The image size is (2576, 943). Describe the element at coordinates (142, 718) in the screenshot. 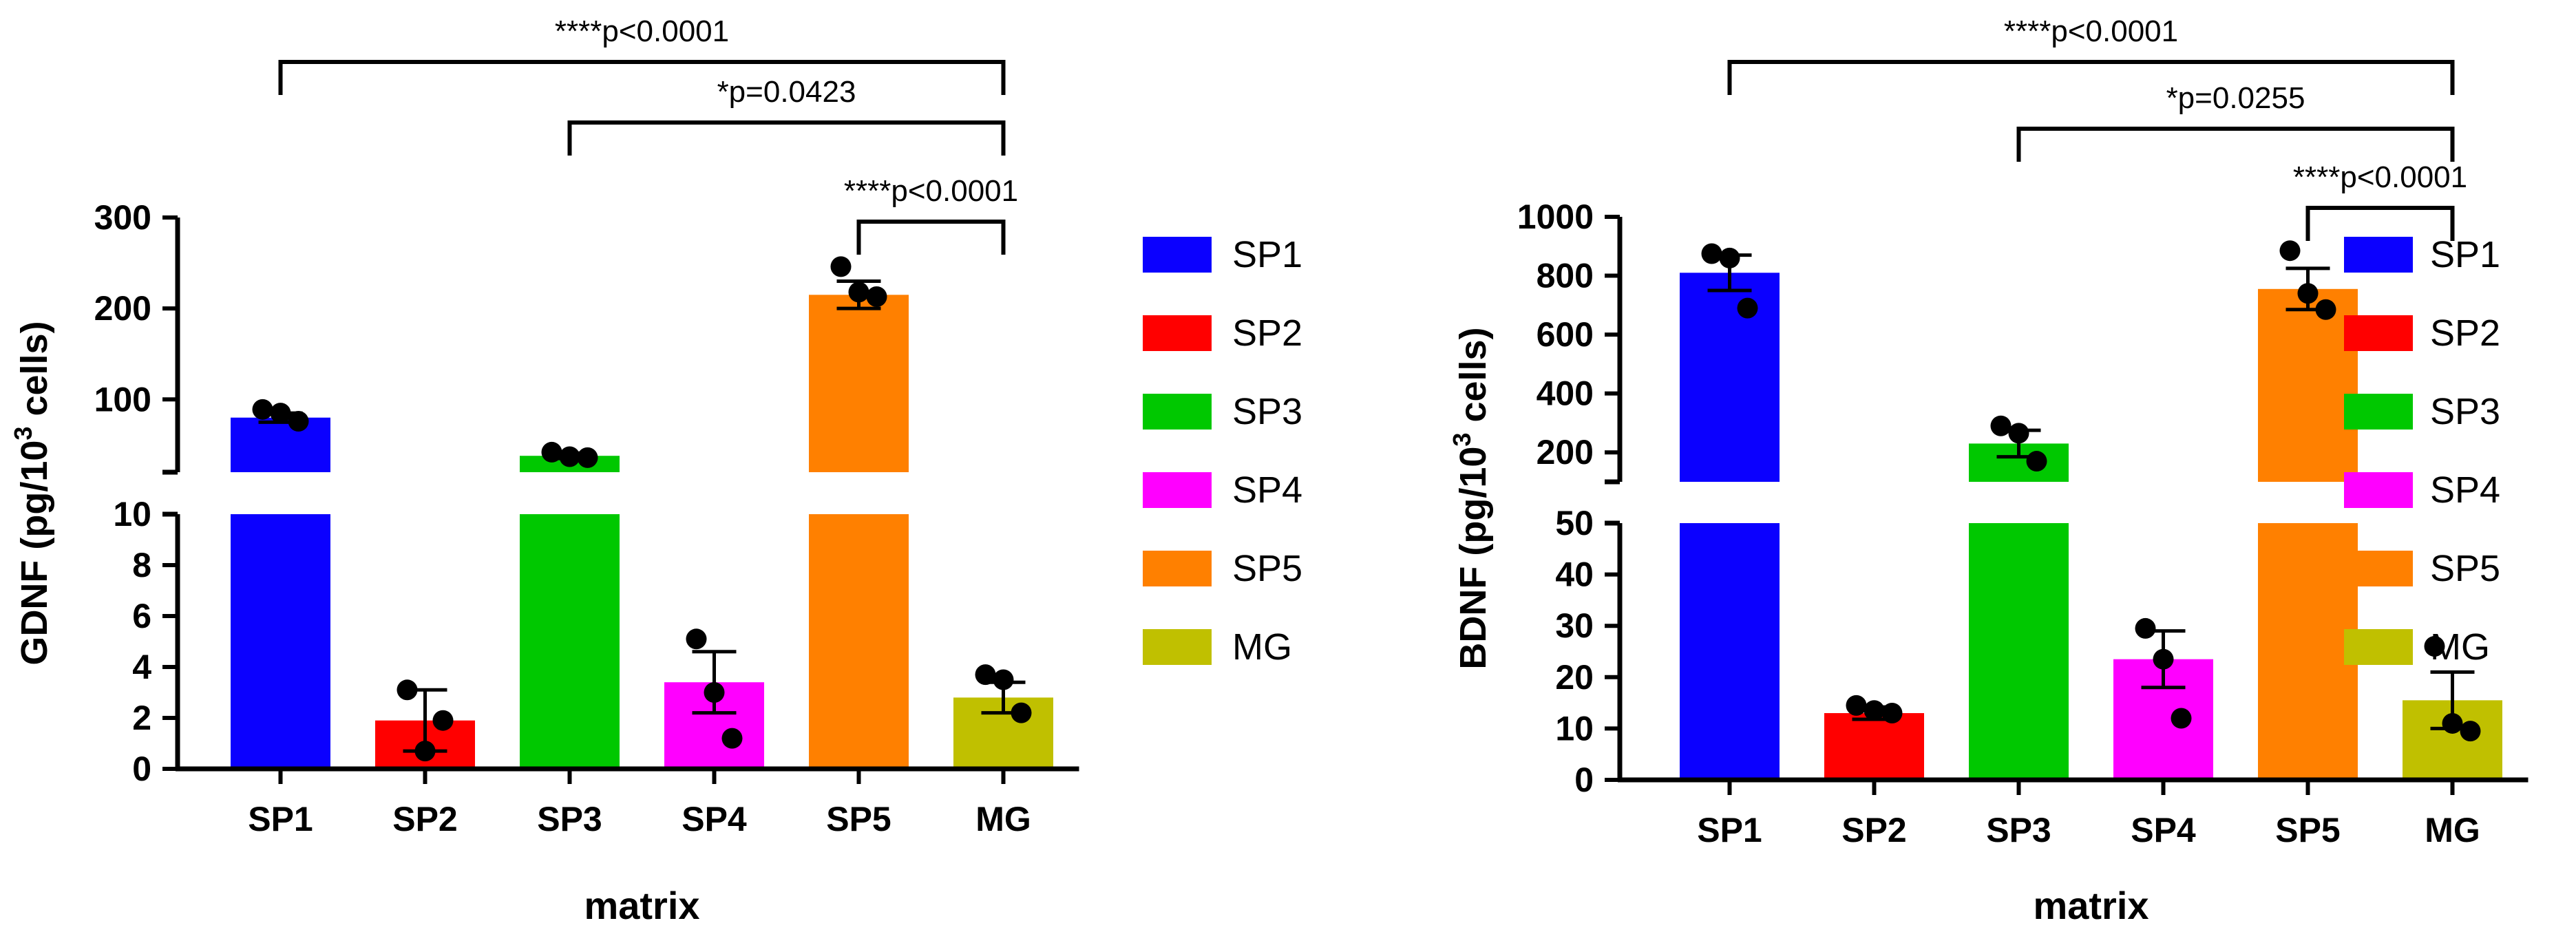

I see `y-tick-label: 2` at that location.